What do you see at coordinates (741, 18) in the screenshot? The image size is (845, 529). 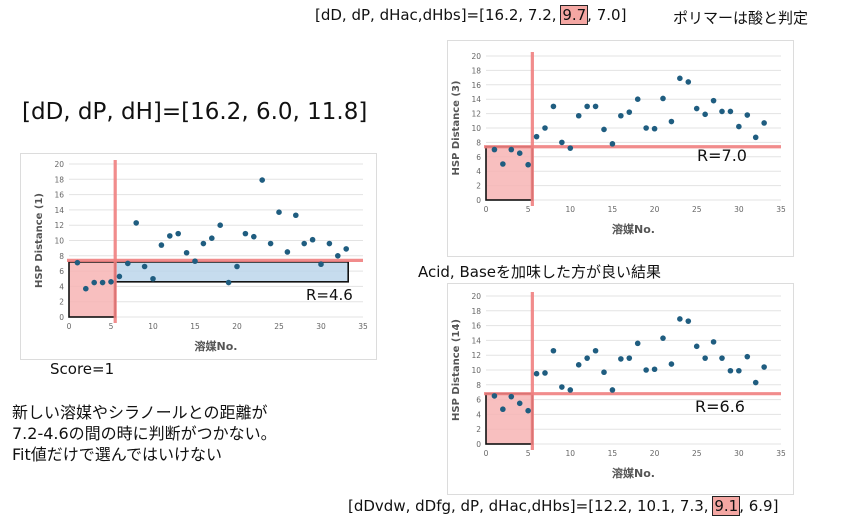 I see `note-polymer: ポリマーは酸と判定` at bounding box center [741, 18].